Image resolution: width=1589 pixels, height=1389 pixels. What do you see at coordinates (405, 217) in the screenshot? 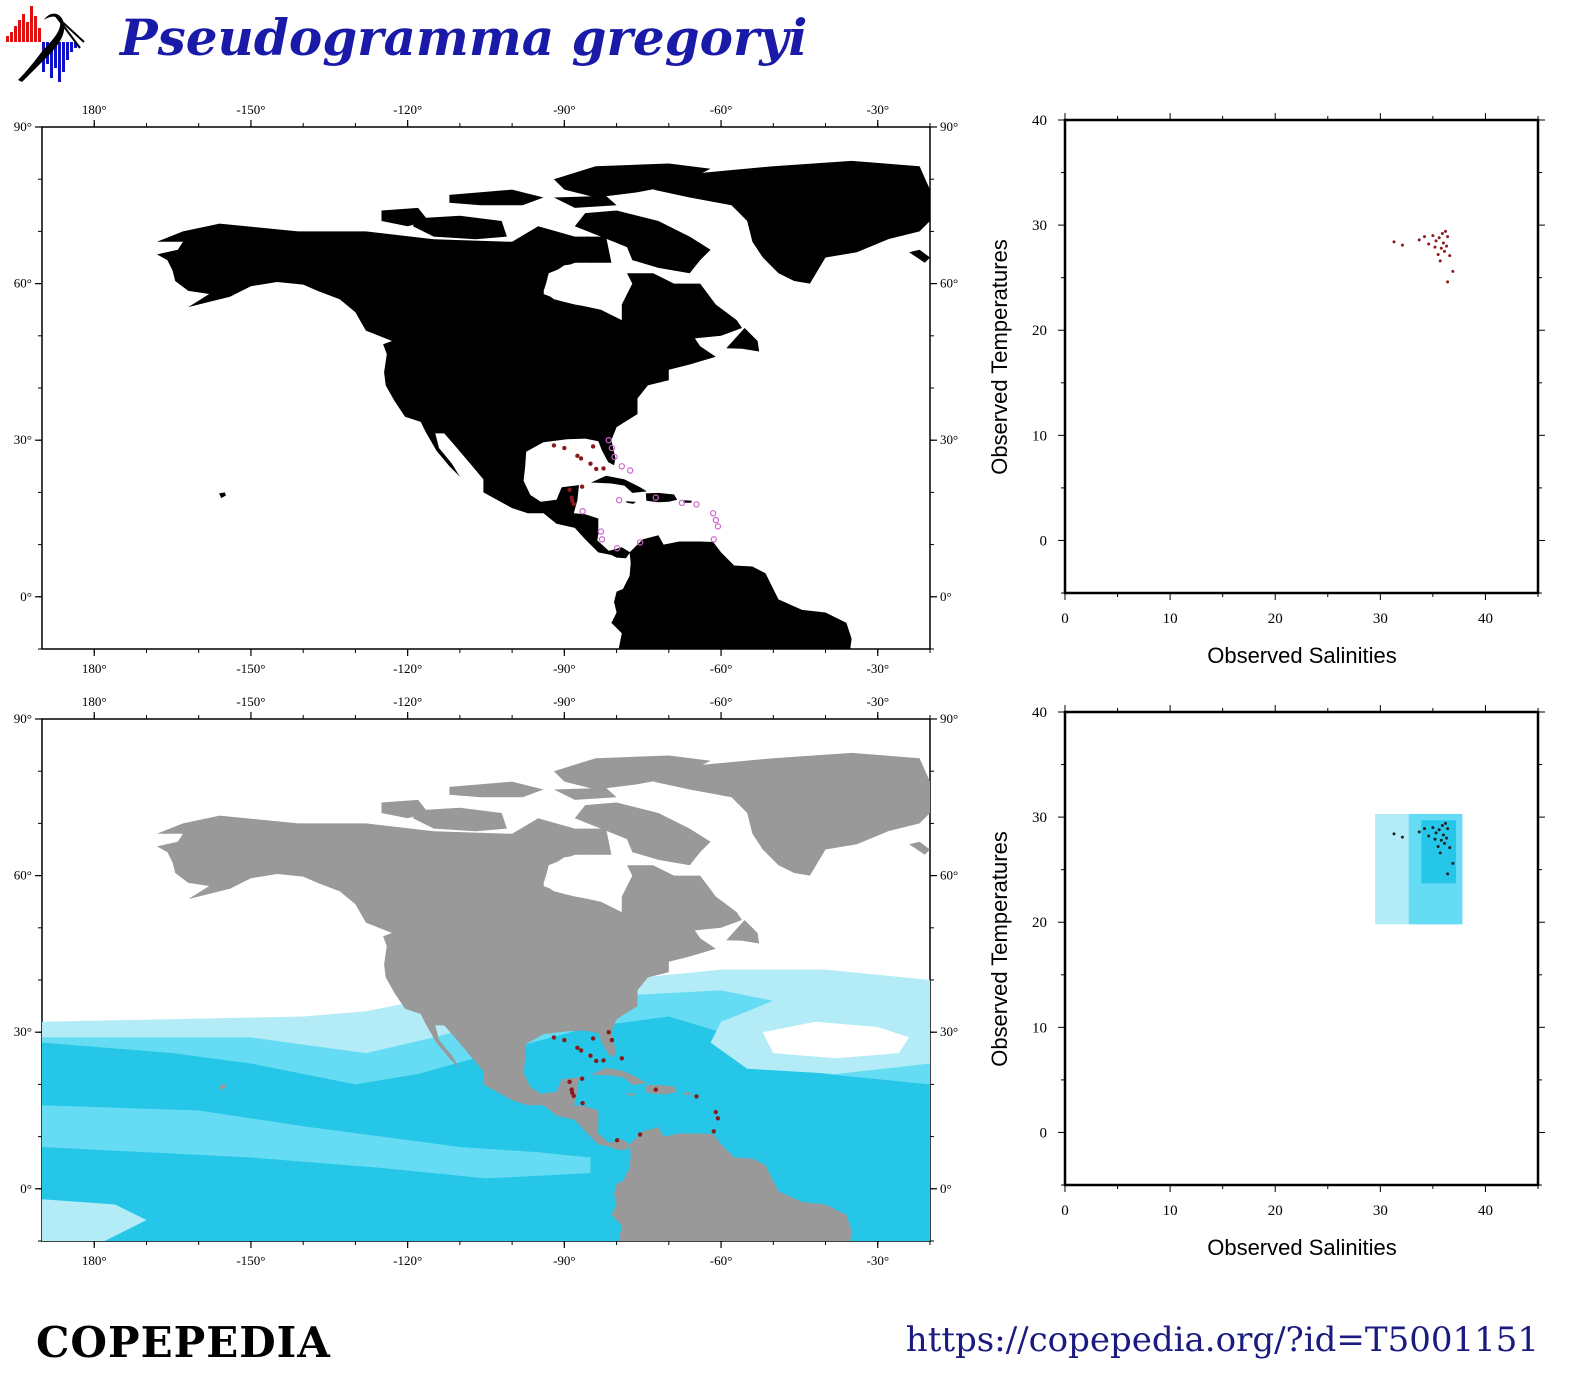
I see `land-banks` at bounding box center [405, 217].